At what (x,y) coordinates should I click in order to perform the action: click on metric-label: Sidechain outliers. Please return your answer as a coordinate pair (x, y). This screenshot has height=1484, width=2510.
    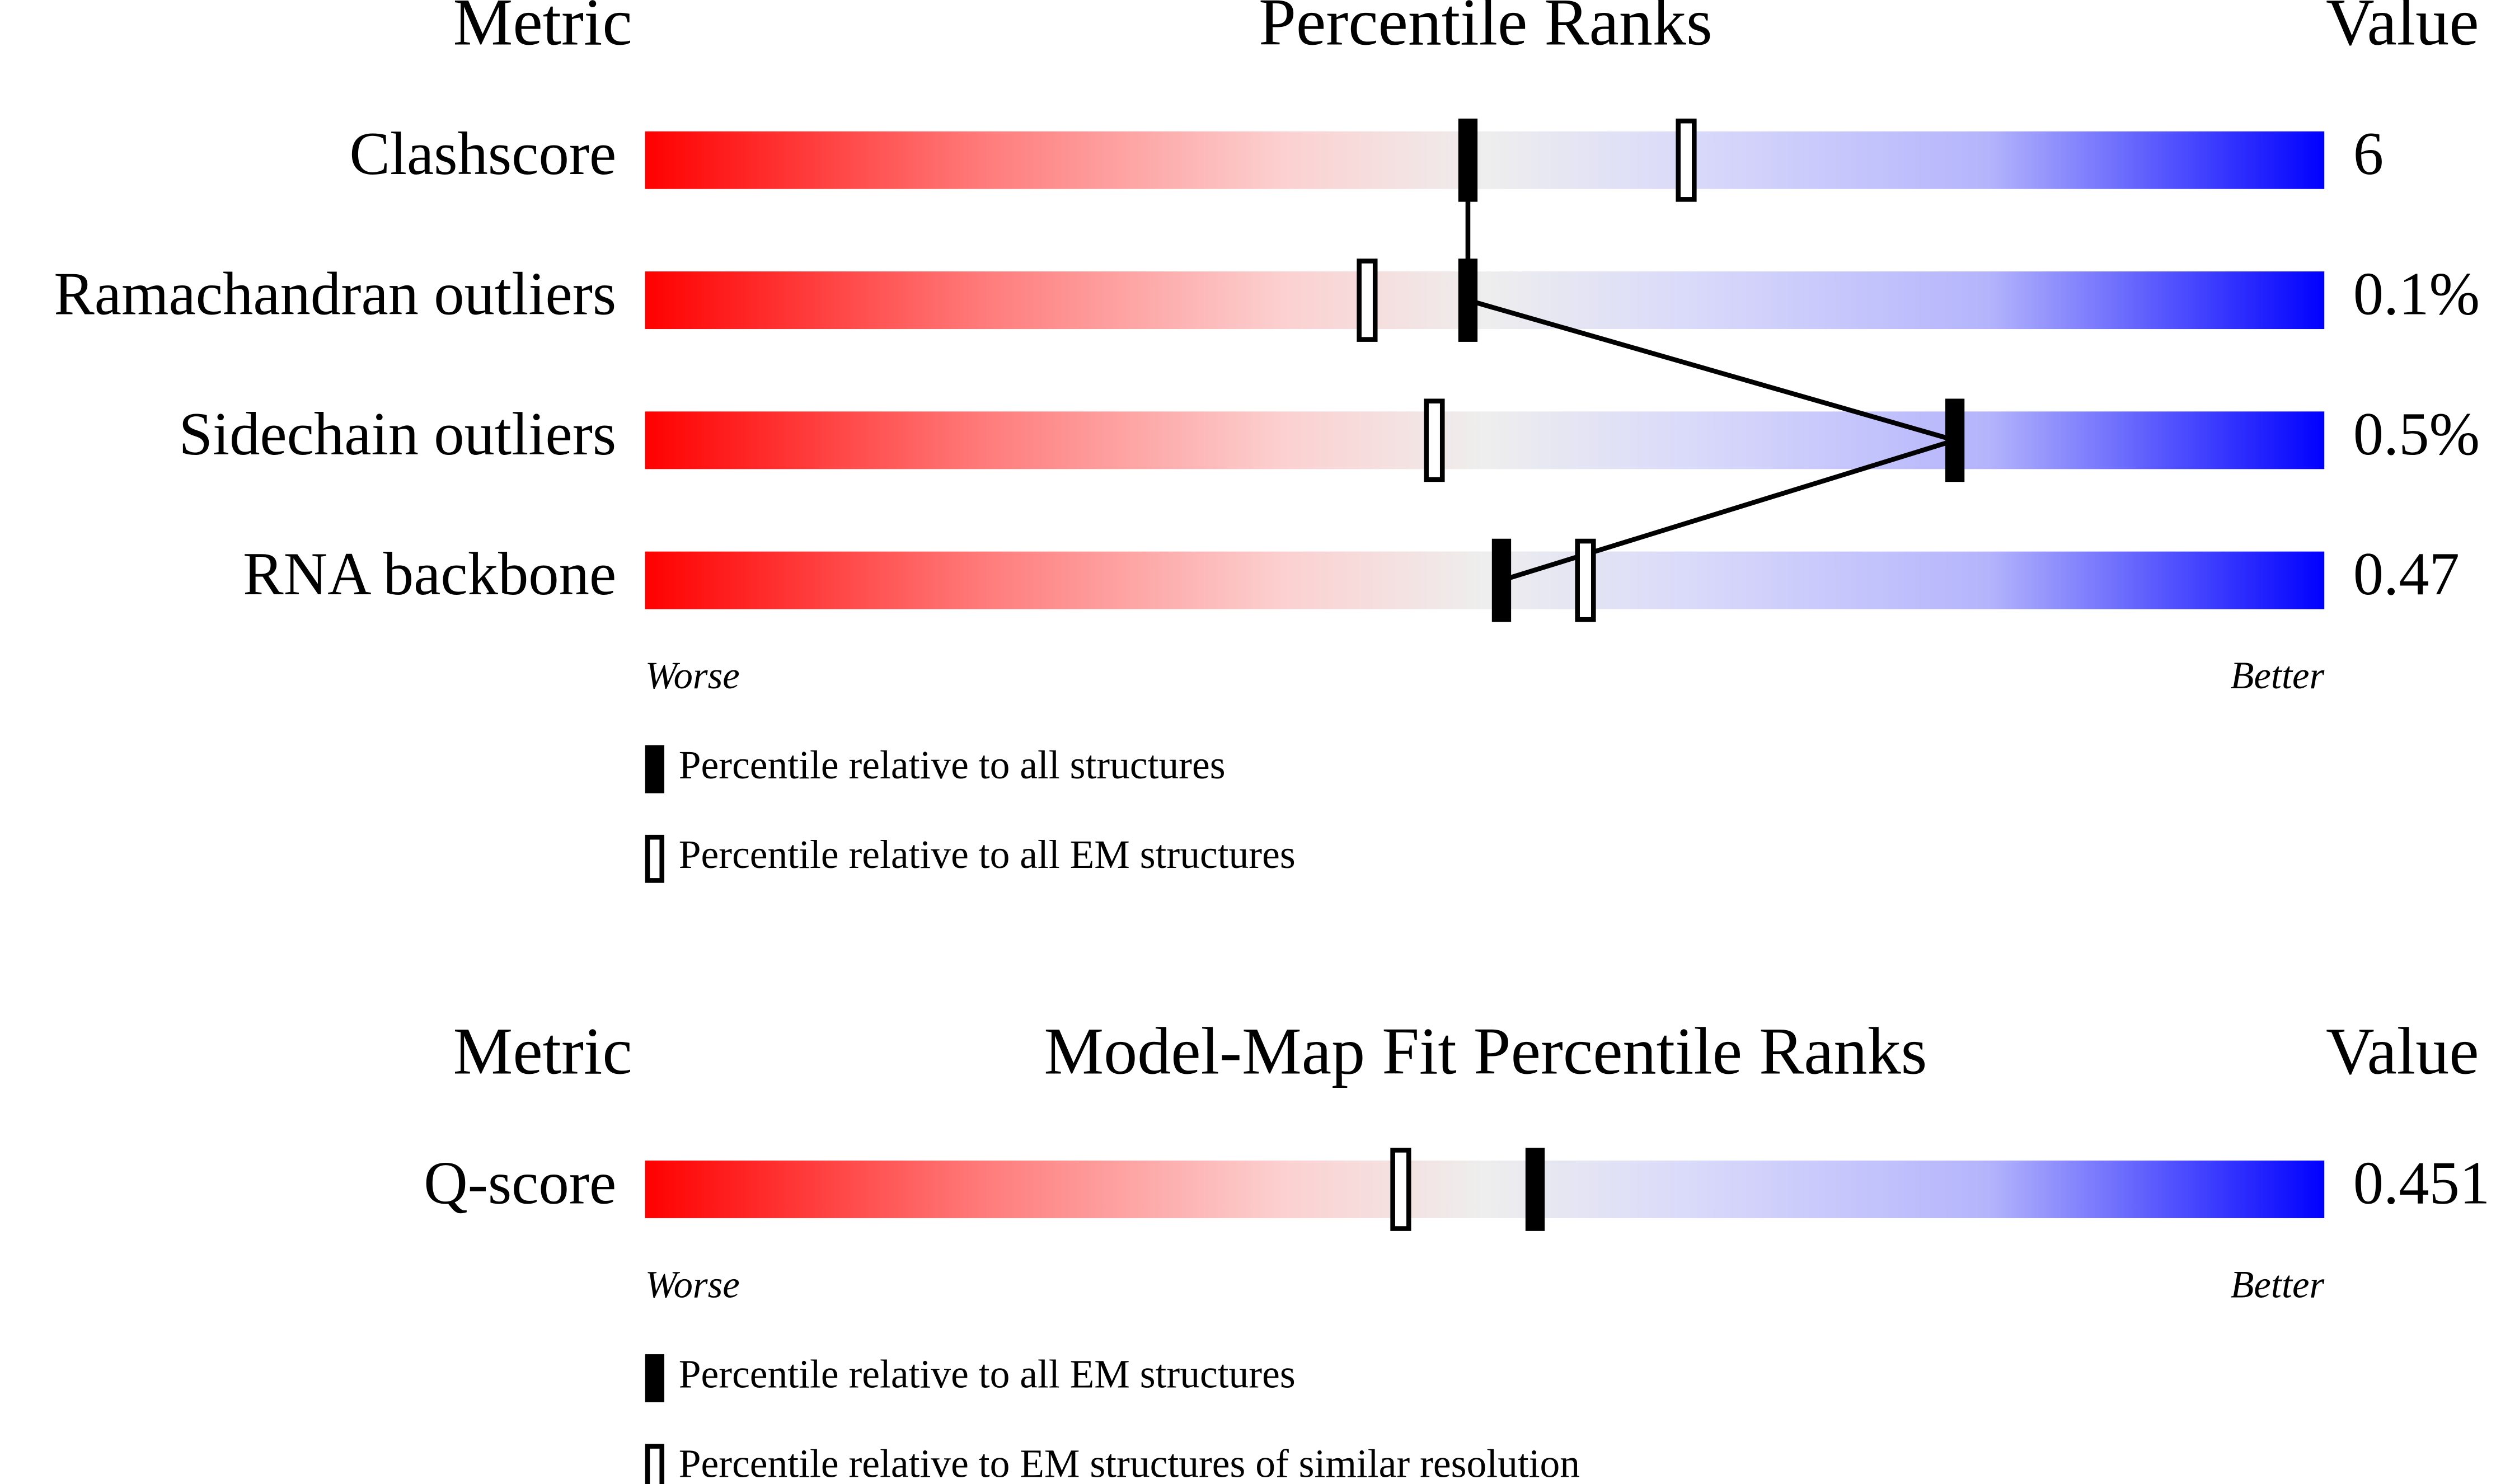
    Looking at the image, I should click on (397, 434).